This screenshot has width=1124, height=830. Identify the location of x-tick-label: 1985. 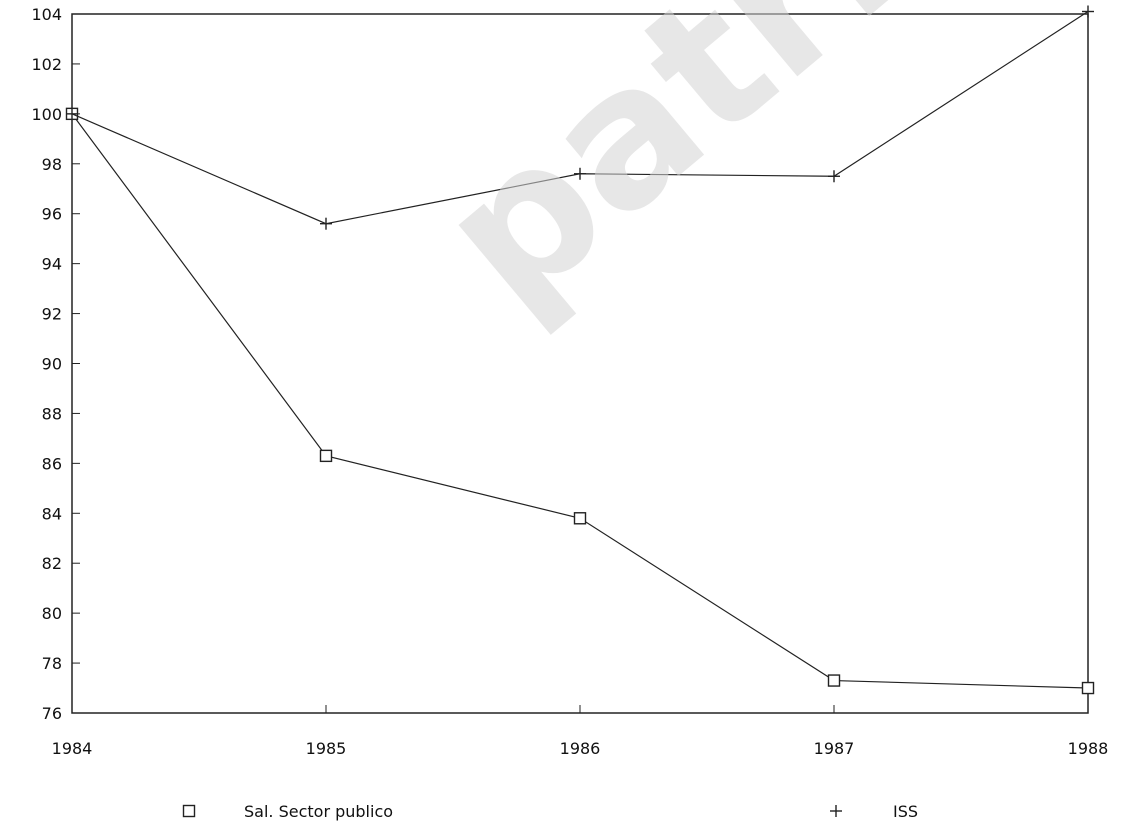
(326, 748).